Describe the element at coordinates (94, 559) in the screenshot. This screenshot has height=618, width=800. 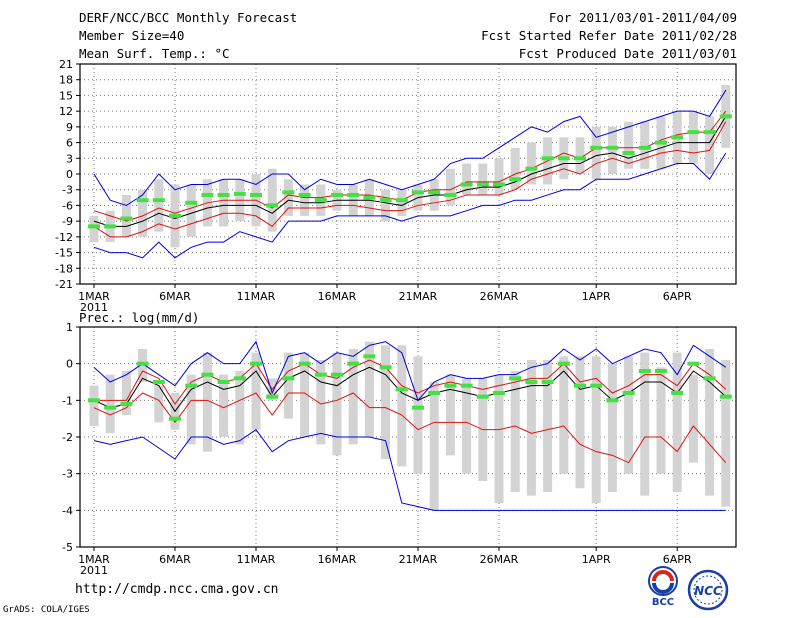
I see `prec-xtick-label: 1MAR` at that location.